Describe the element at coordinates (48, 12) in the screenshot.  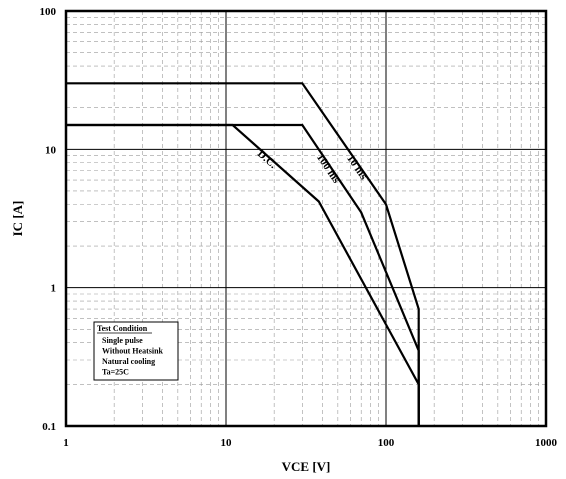
I see `y-tick-label: 100` at that location.